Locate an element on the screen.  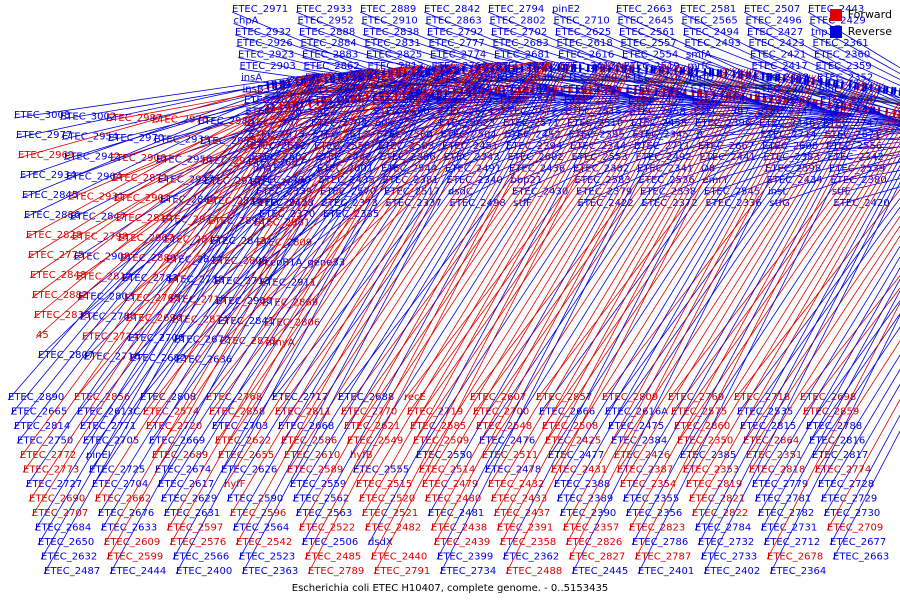
gene-label: ETEC_2709 is located at coordinates (855, 528).